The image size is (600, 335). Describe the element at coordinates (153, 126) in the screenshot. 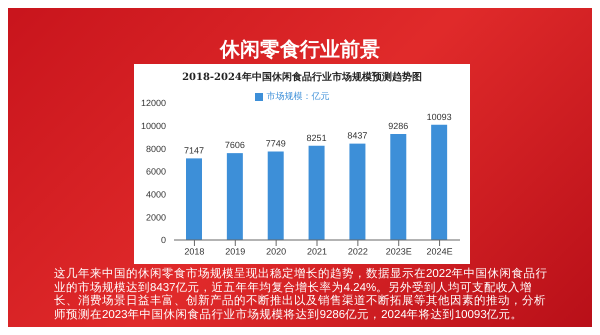

I see `y-tick-label: 10000` at that location.